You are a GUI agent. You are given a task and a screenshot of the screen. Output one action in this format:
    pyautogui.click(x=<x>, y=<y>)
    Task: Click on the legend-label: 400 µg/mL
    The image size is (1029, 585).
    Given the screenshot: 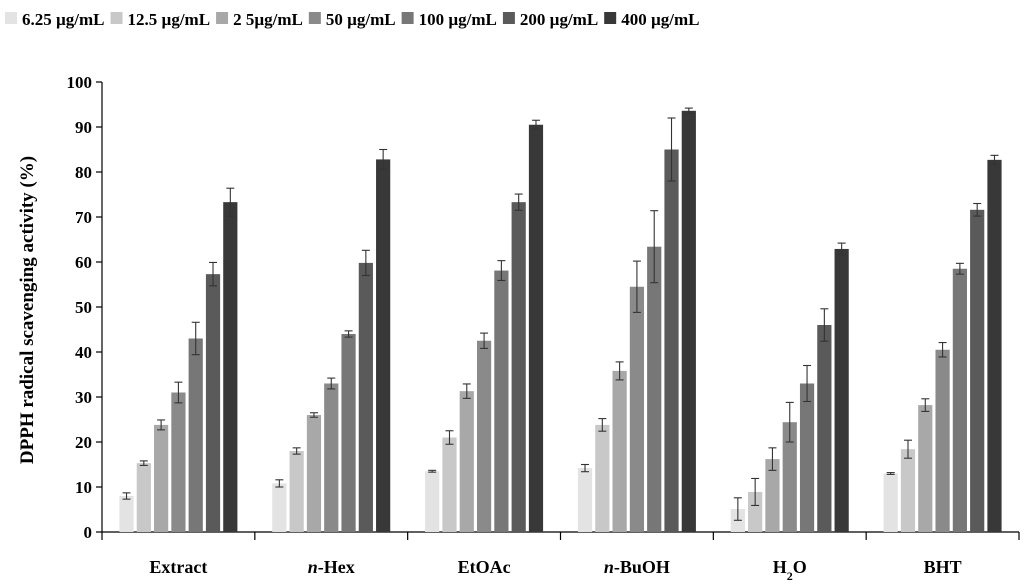 What is the action you would take?
    pyautogui.click(x=660, y=19)
    